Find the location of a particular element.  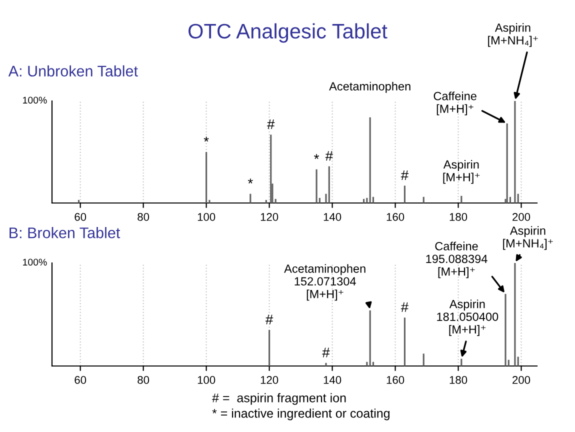

text: * = inactive ingredient or coating is located at coordinates (301, 414).